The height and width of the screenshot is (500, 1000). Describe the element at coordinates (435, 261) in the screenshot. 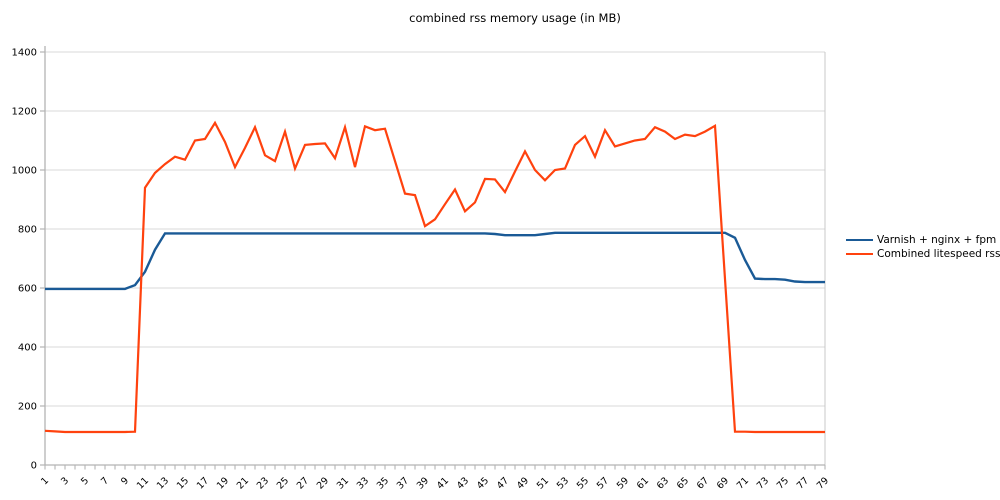

I see `series-line-varnish-nginx-fpm` at that location.